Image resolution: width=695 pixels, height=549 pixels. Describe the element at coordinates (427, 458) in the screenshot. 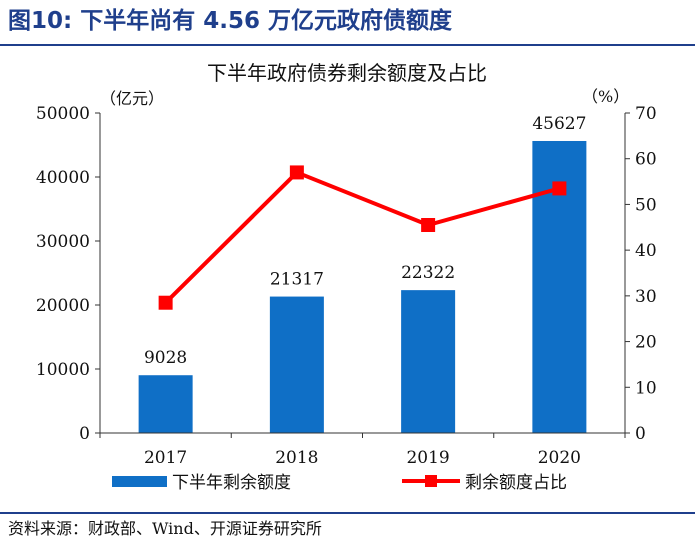

I see `x-tick-label-2019: 2019` at that location.